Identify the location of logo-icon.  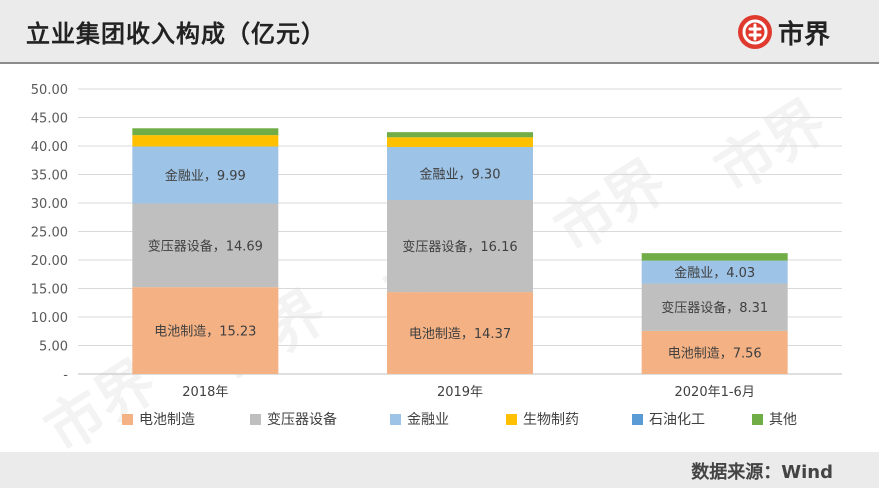
(755, 32).